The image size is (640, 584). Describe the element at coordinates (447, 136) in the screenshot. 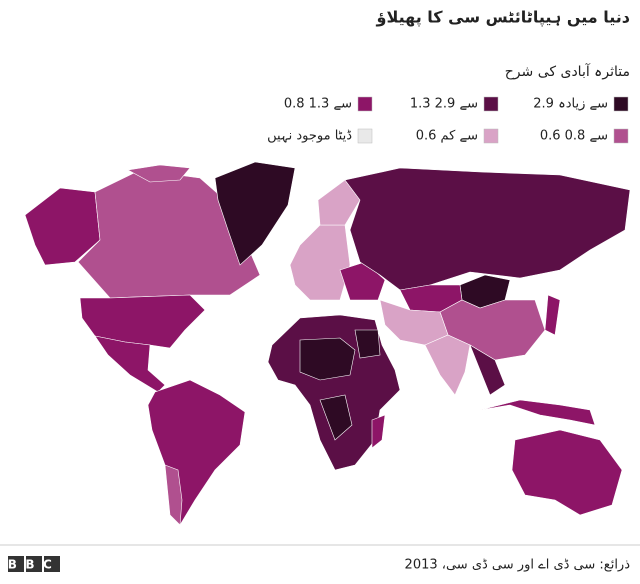

I see `legend-label: 0.6 سے کم` at that location.